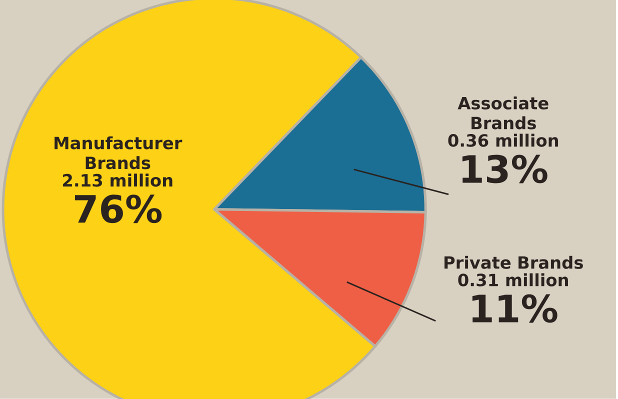 This screenshot has height=399, width=618. What do you see at coordinates (118, 153) in the screenshot?
I see `slice-label: Manufacturer Brands` at bounding box center [118, 153].